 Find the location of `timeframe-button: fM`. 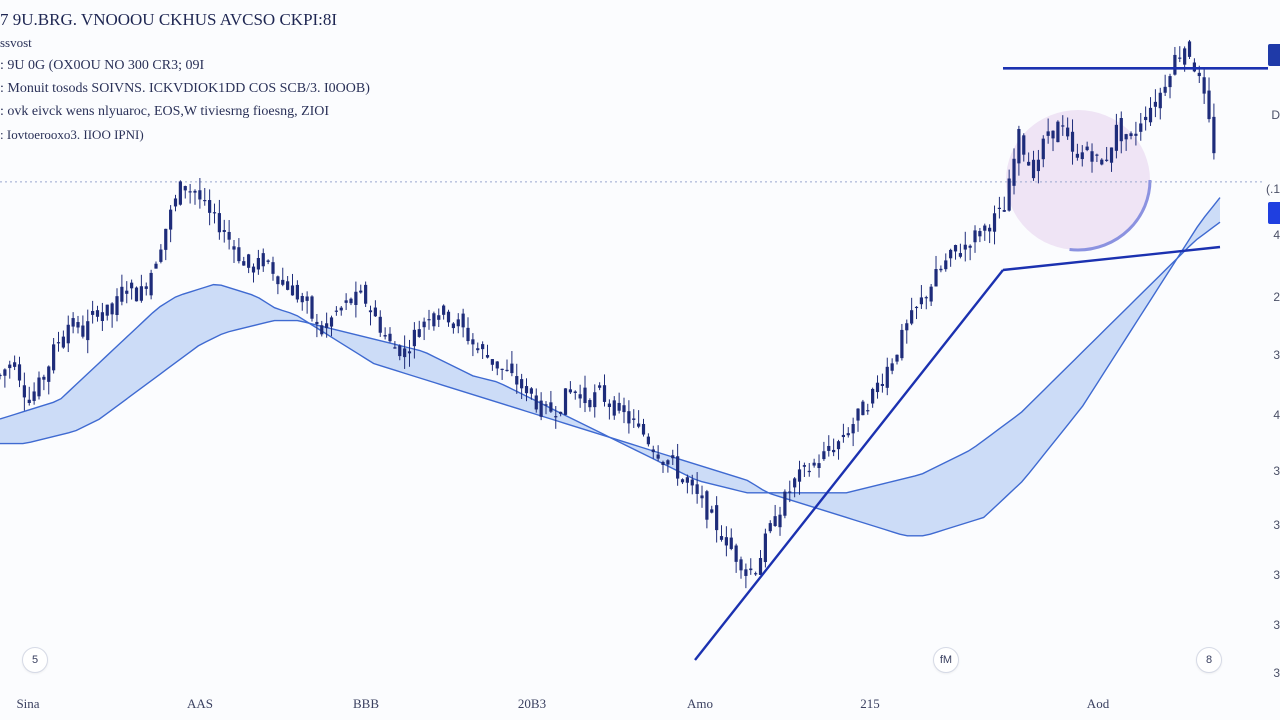

timeframe-button: fM is located at coordinates (946, 660).